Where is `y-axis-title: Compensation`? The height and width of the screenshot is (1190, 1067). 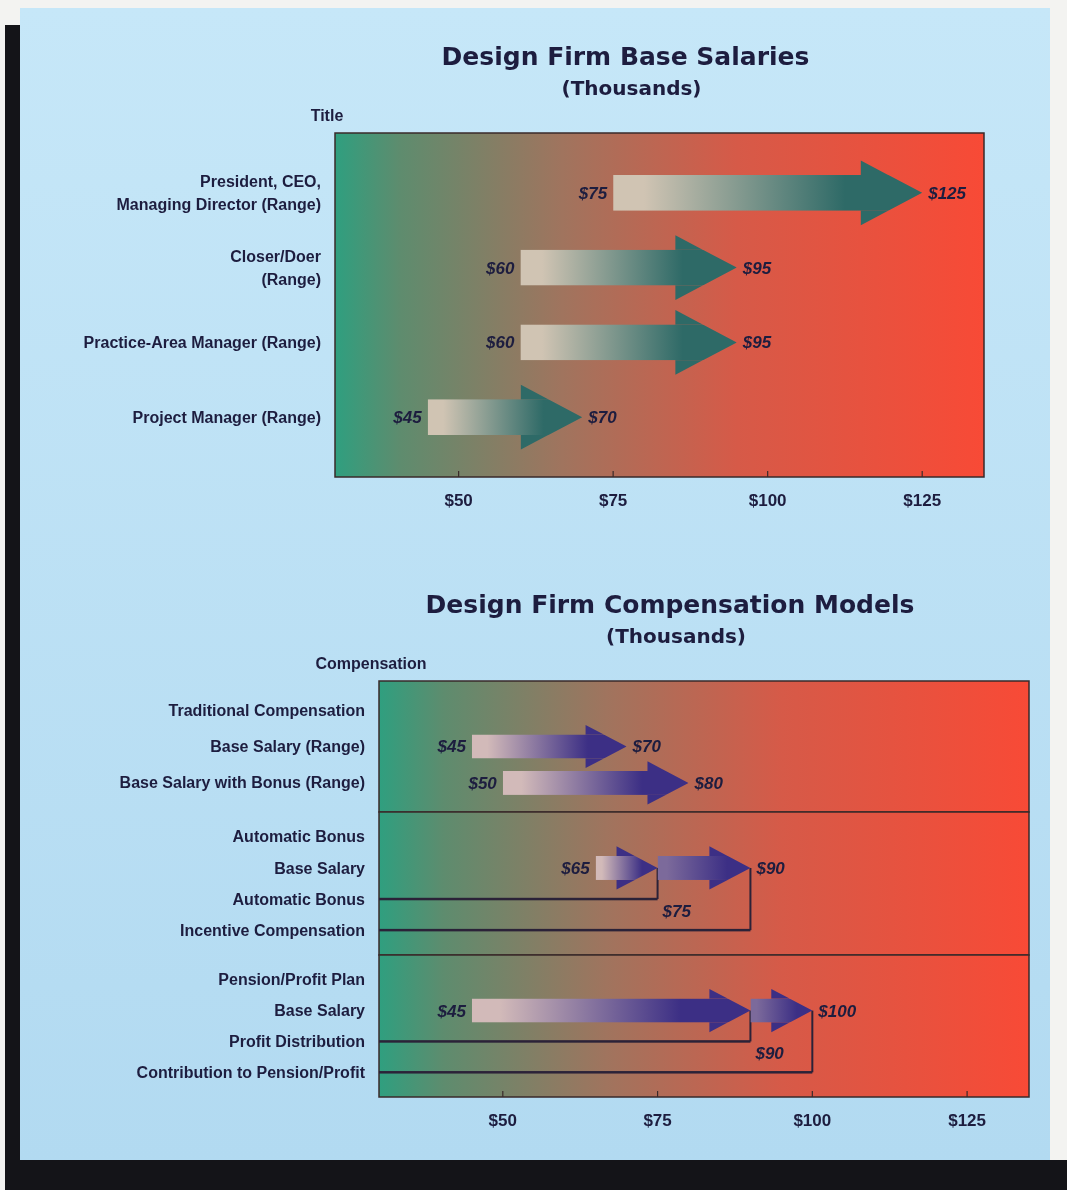 y-axis-title: Compensation is located at coordinates (371, 663).